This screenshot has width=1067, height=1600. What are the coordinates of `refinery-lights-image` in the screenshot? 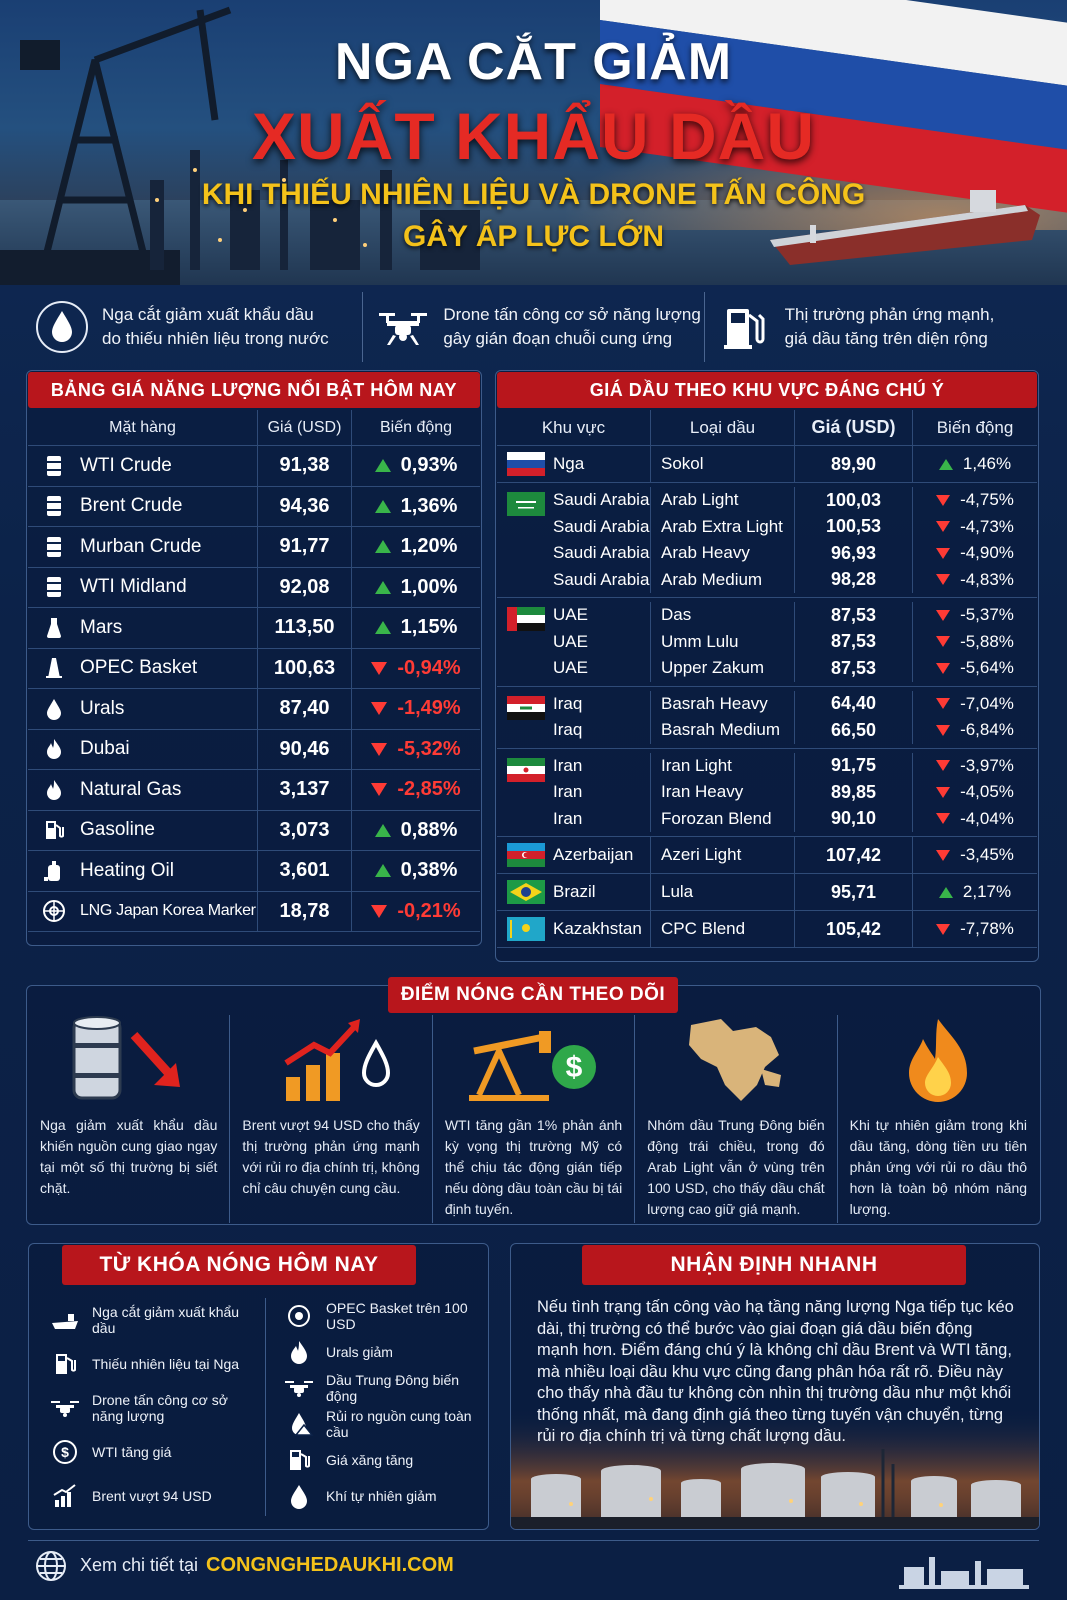 It's located at (315, 210).